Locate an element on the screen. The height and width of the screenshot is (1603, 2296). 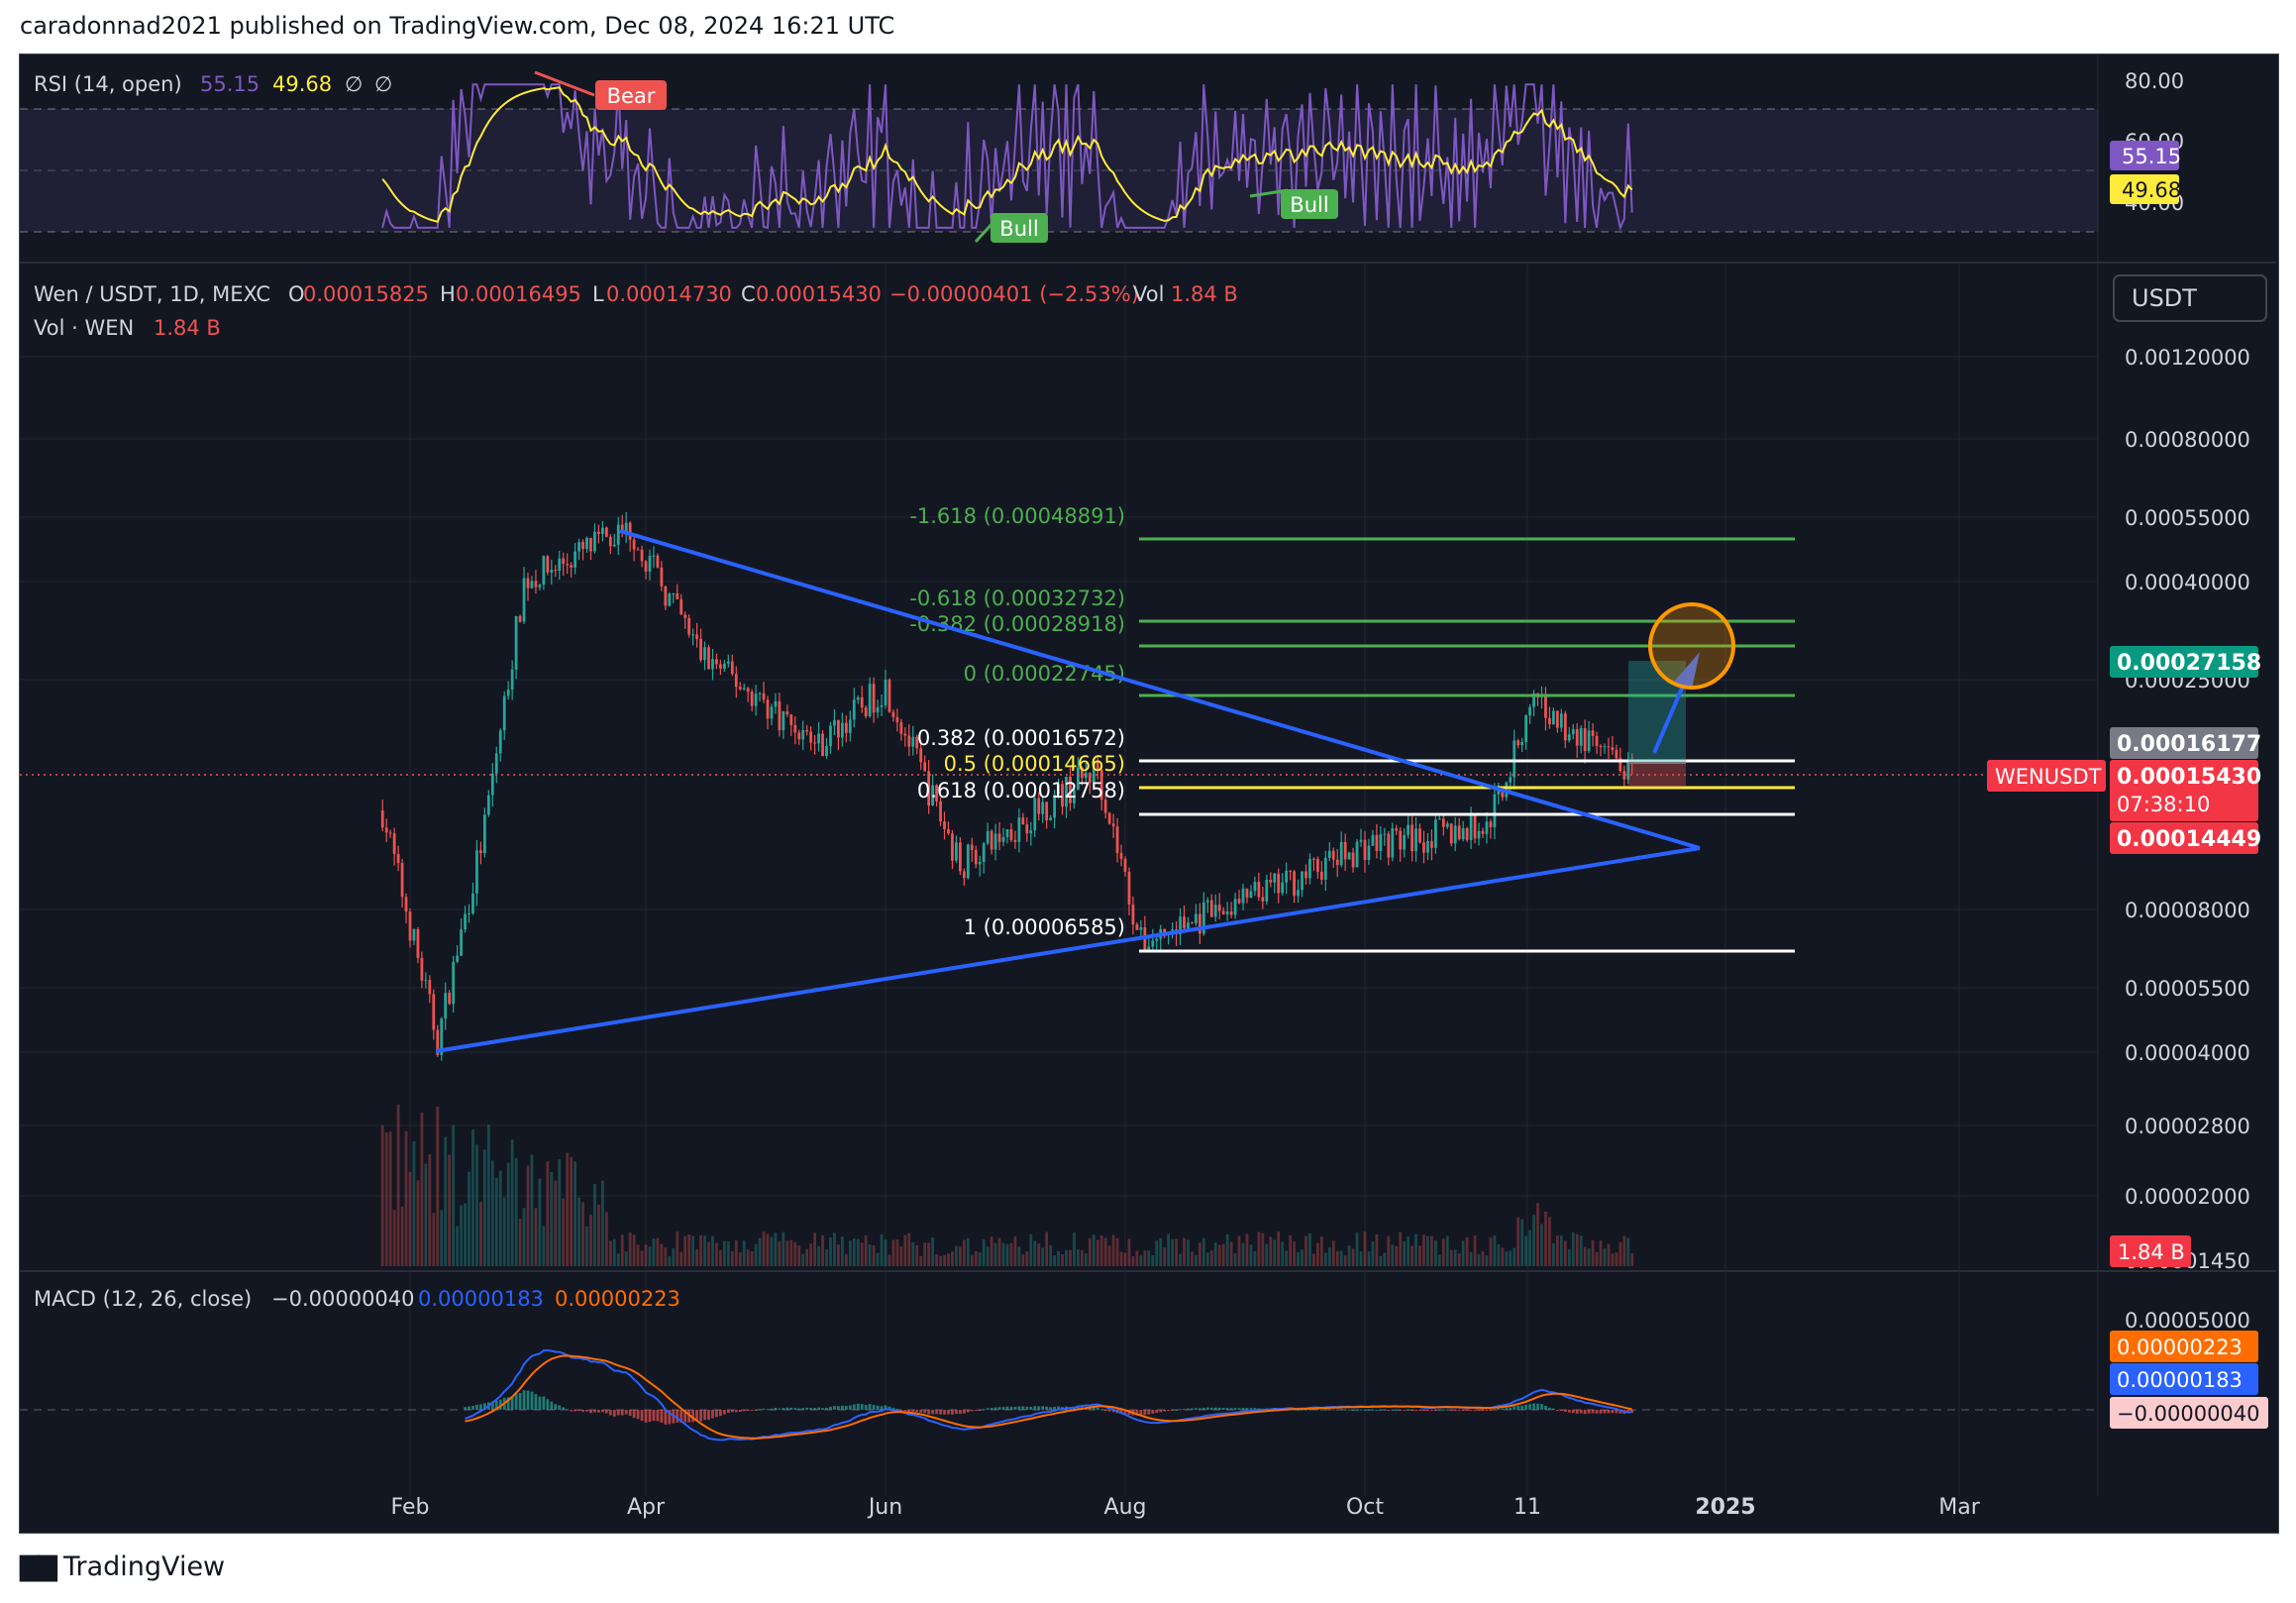
bull-label-2: Bull is located at coordinates (1309, 205).